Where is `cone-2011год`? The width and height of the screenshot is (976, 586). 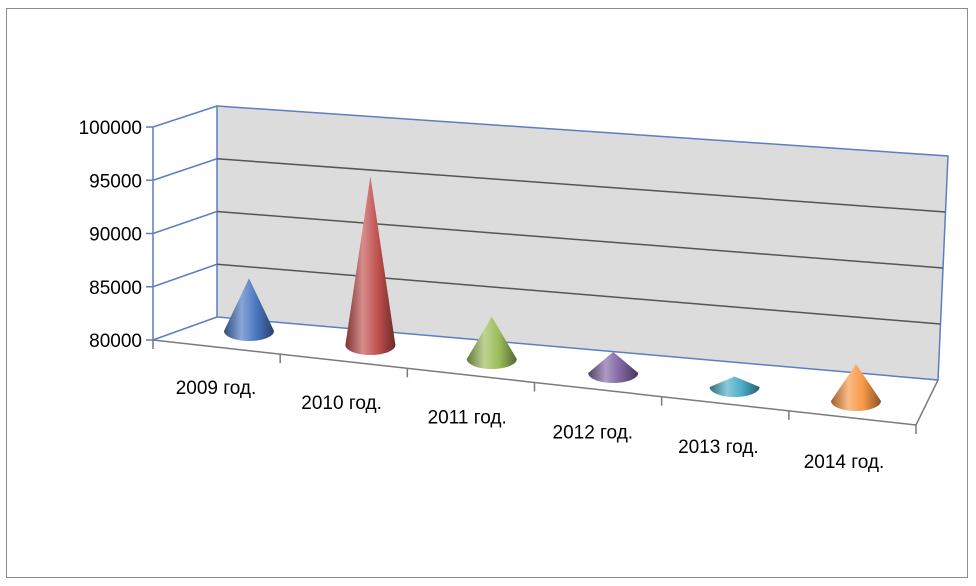
cone-2011год is located at coordinates (491, 342).